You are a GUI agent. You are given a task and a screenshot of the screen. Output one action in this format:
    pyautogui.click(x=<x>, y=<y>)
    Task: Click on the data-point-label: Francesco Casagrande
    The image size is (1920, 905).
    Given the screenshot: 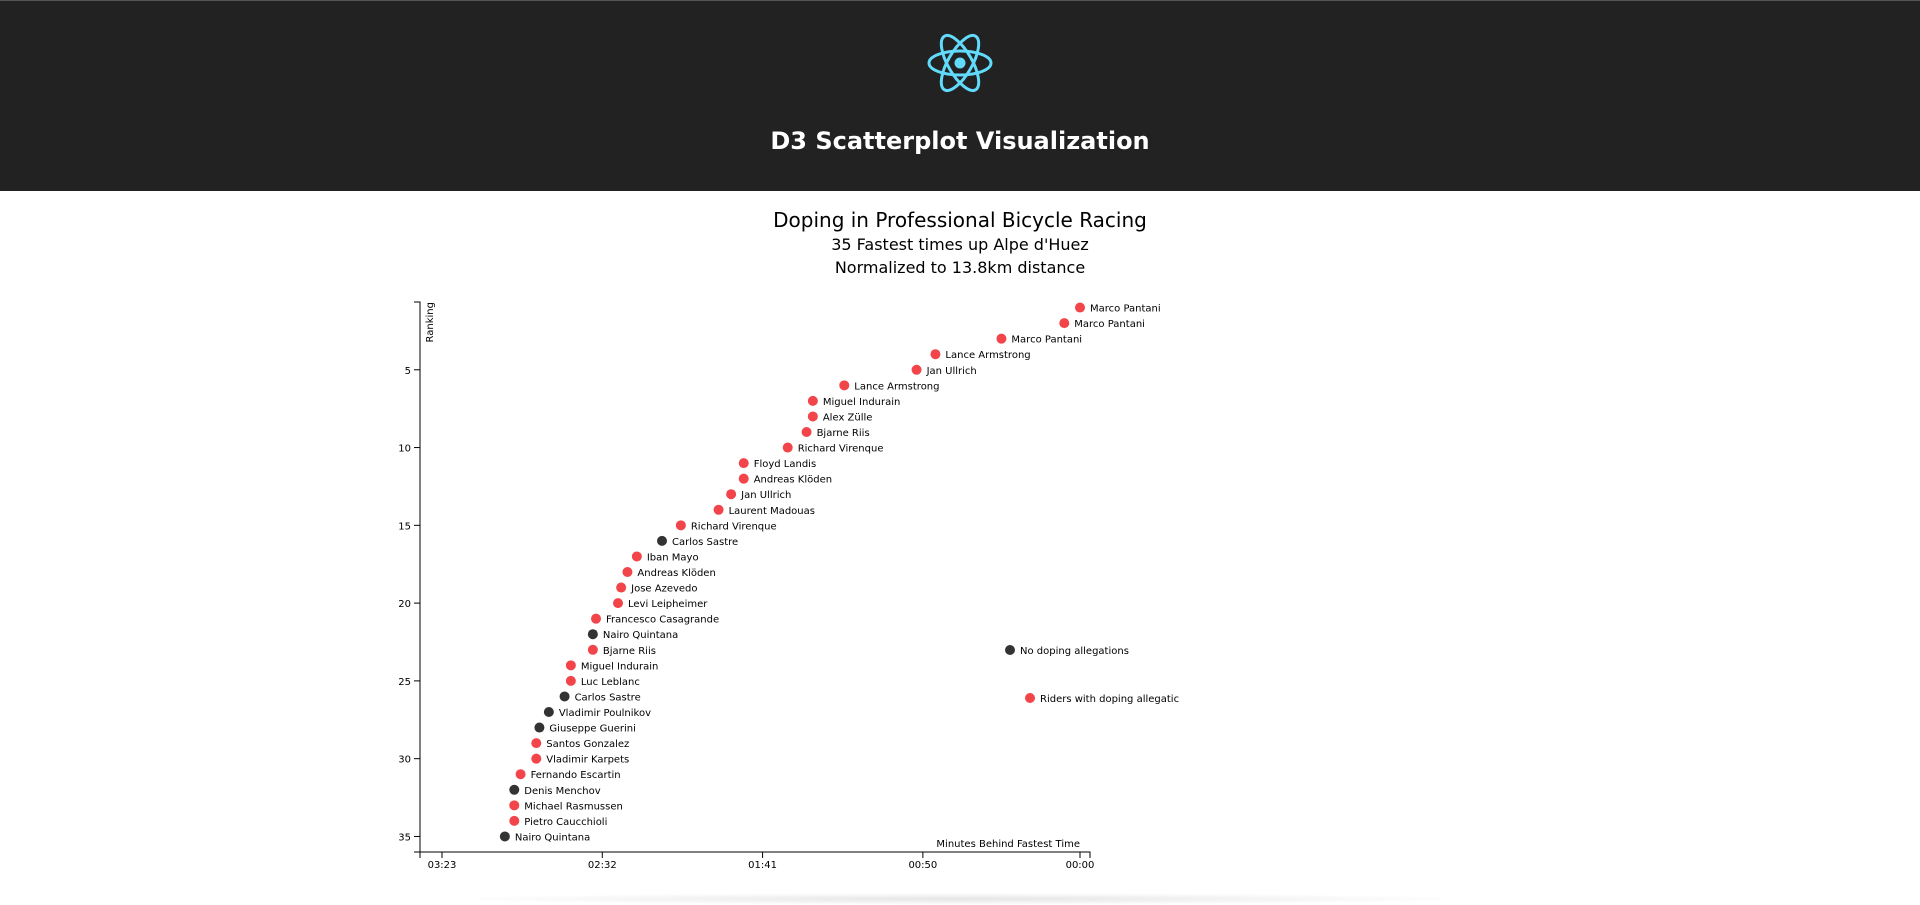 What is the action you would take?
    pyautogui.click(x=662, y=620)
    